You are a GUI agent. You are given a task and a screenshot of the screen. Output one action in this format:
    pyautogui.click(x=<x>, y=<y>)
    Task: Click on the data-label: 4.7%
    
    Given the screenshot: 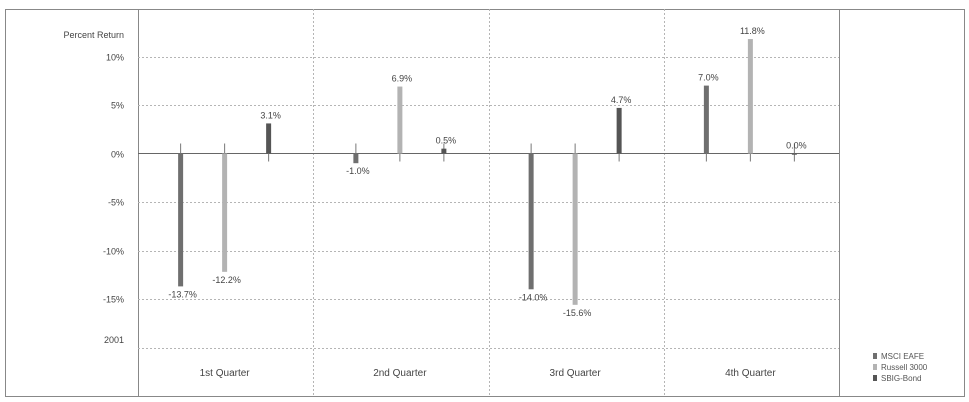 What is the action you would take?
    pyautogui.click(x=621, y=100)
    